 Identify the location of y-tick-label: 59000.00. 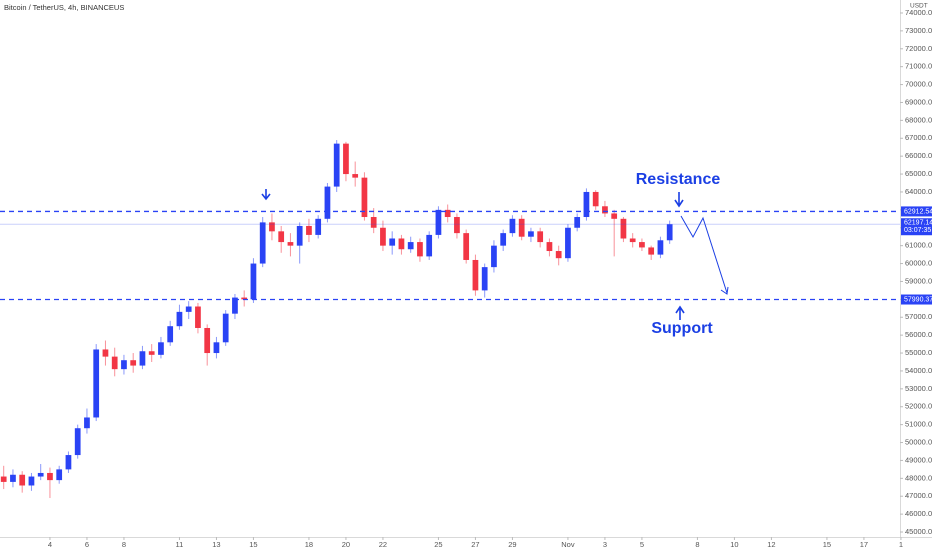
(918, 280).